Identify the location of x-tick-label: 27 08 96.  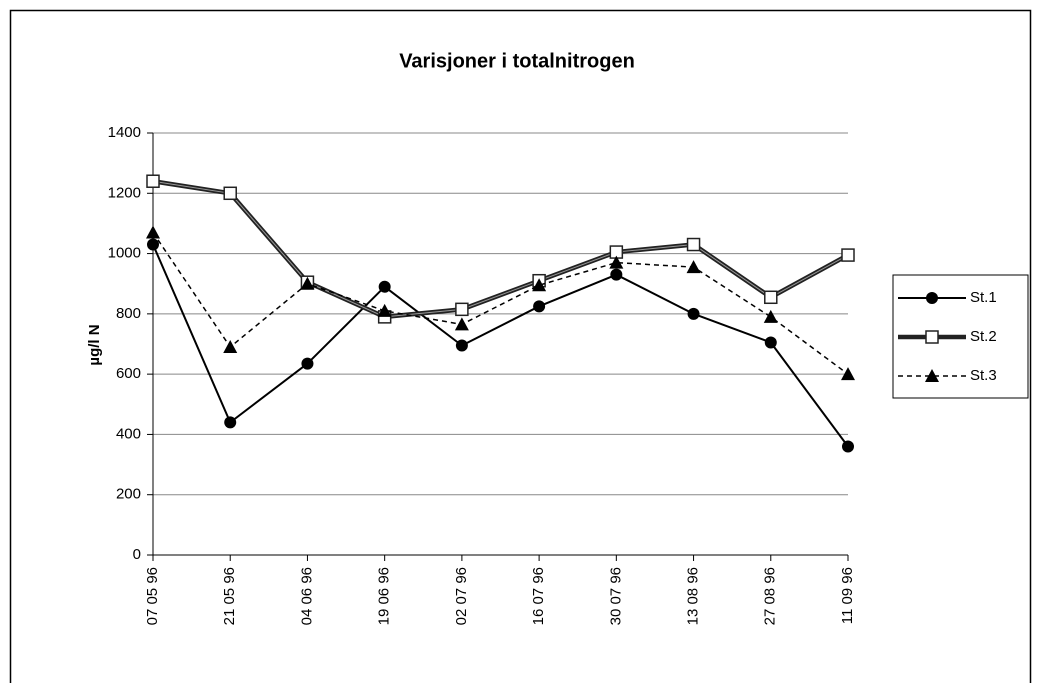
(770, 596).